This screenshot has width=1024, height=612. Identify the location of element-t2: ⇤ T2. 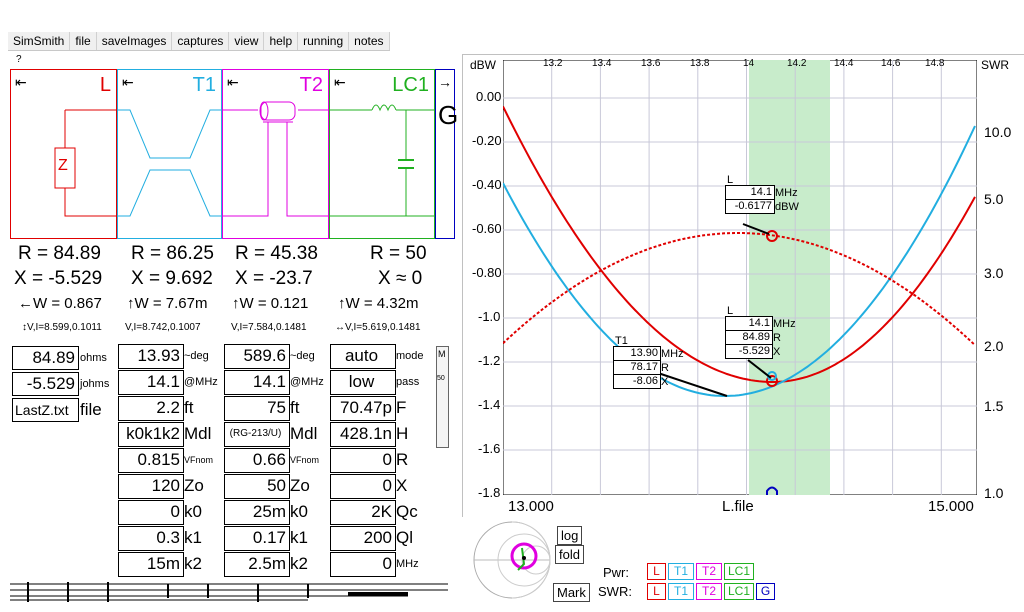
(276, 154).